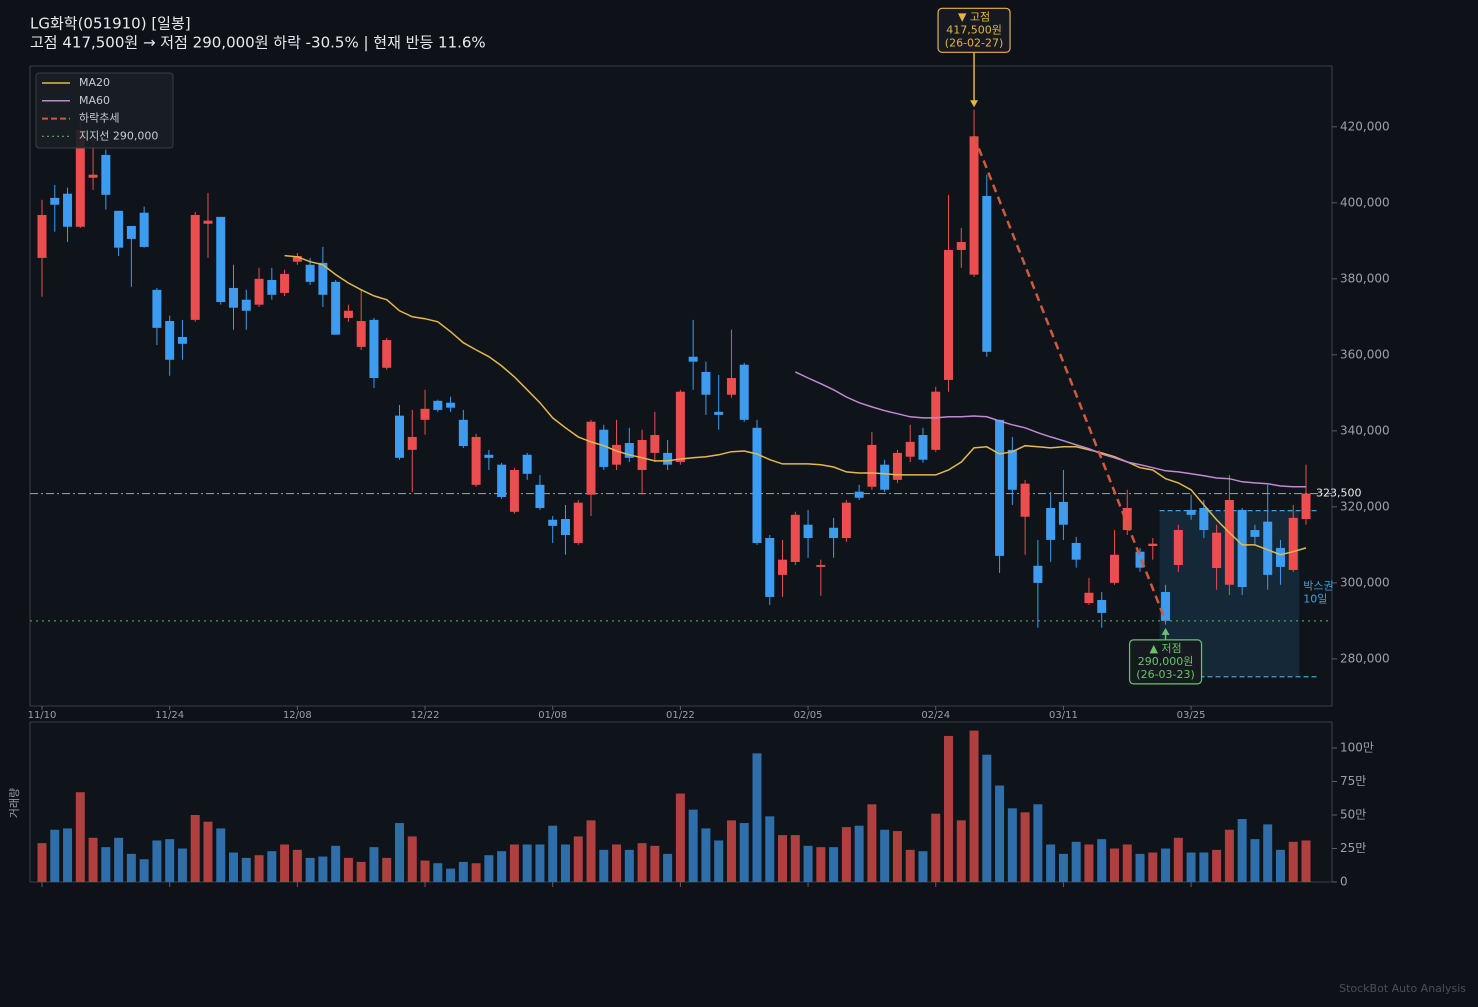 Image resolution: width=1478 pixels, height=1007 pixels. Describe the element at coordinates (974, 29) in the screenshot. I see `annotation-text: 417,500원` at that location.